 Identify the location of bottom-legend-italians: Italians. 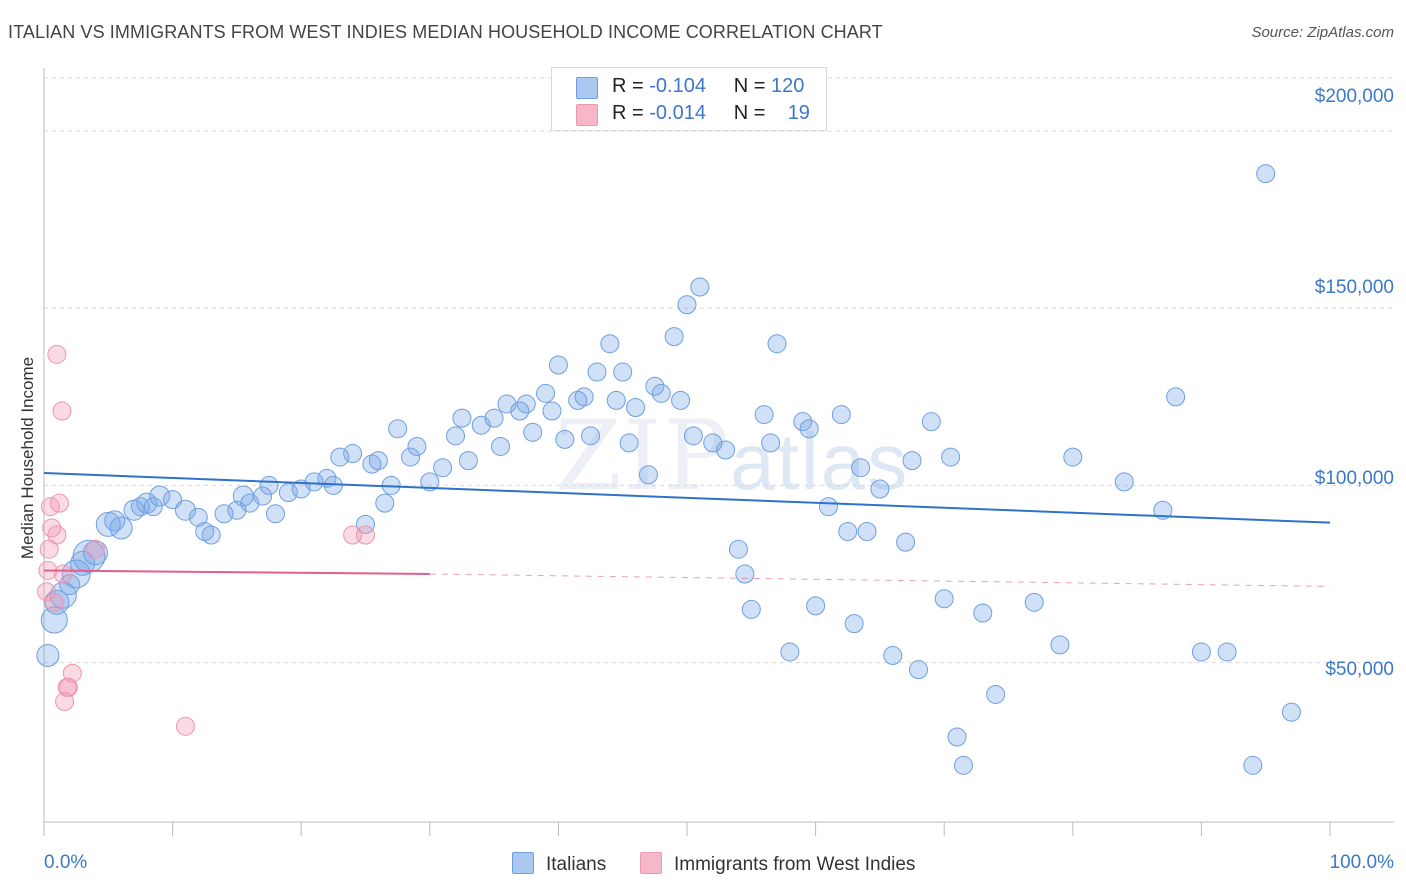
(559, 864).